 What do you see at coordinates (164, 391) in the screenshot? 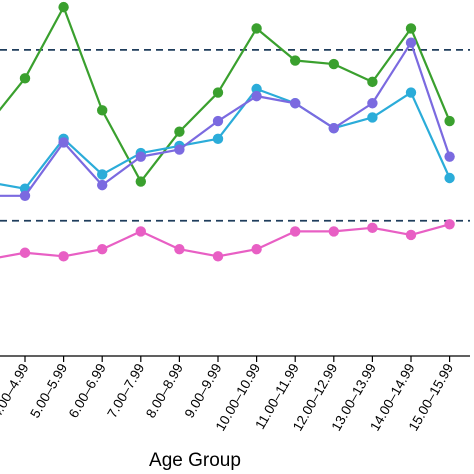
I see `x-tick-label-5: 8.00–8.99` at bounding box center [164, 391].